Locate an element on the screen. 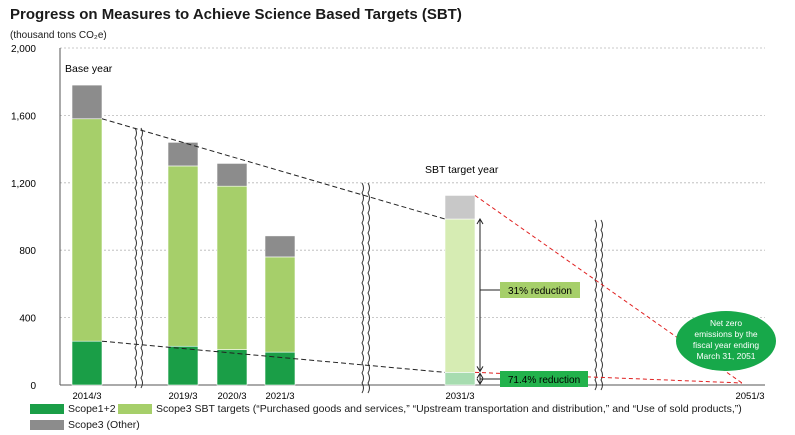 This screenshot has width=795, height=435. y-tick-label: 1,200 is located at coordinates (23, 184).